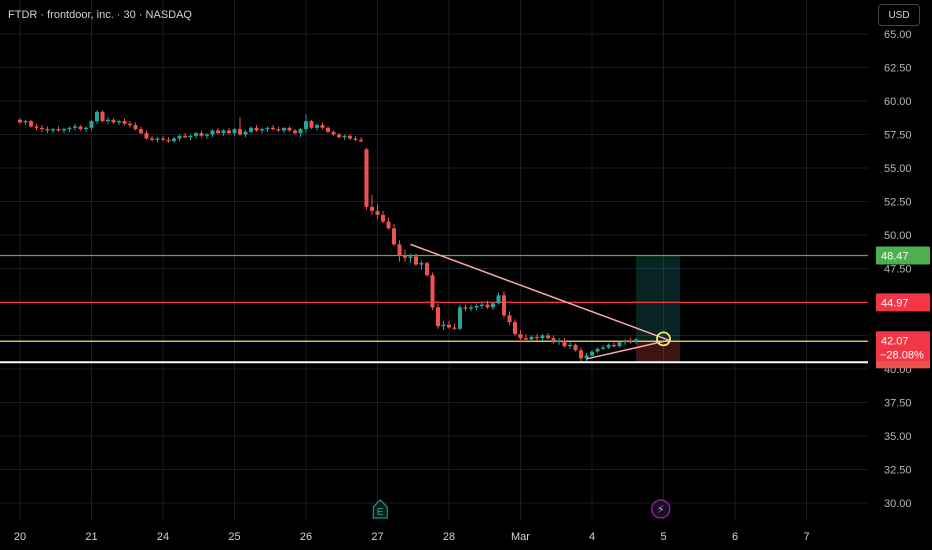 The image size is (932, 550). What do you see at coordinates (663, 339) in the screenshot?
I see `highlight-circle` at bounding box center [663, 339].